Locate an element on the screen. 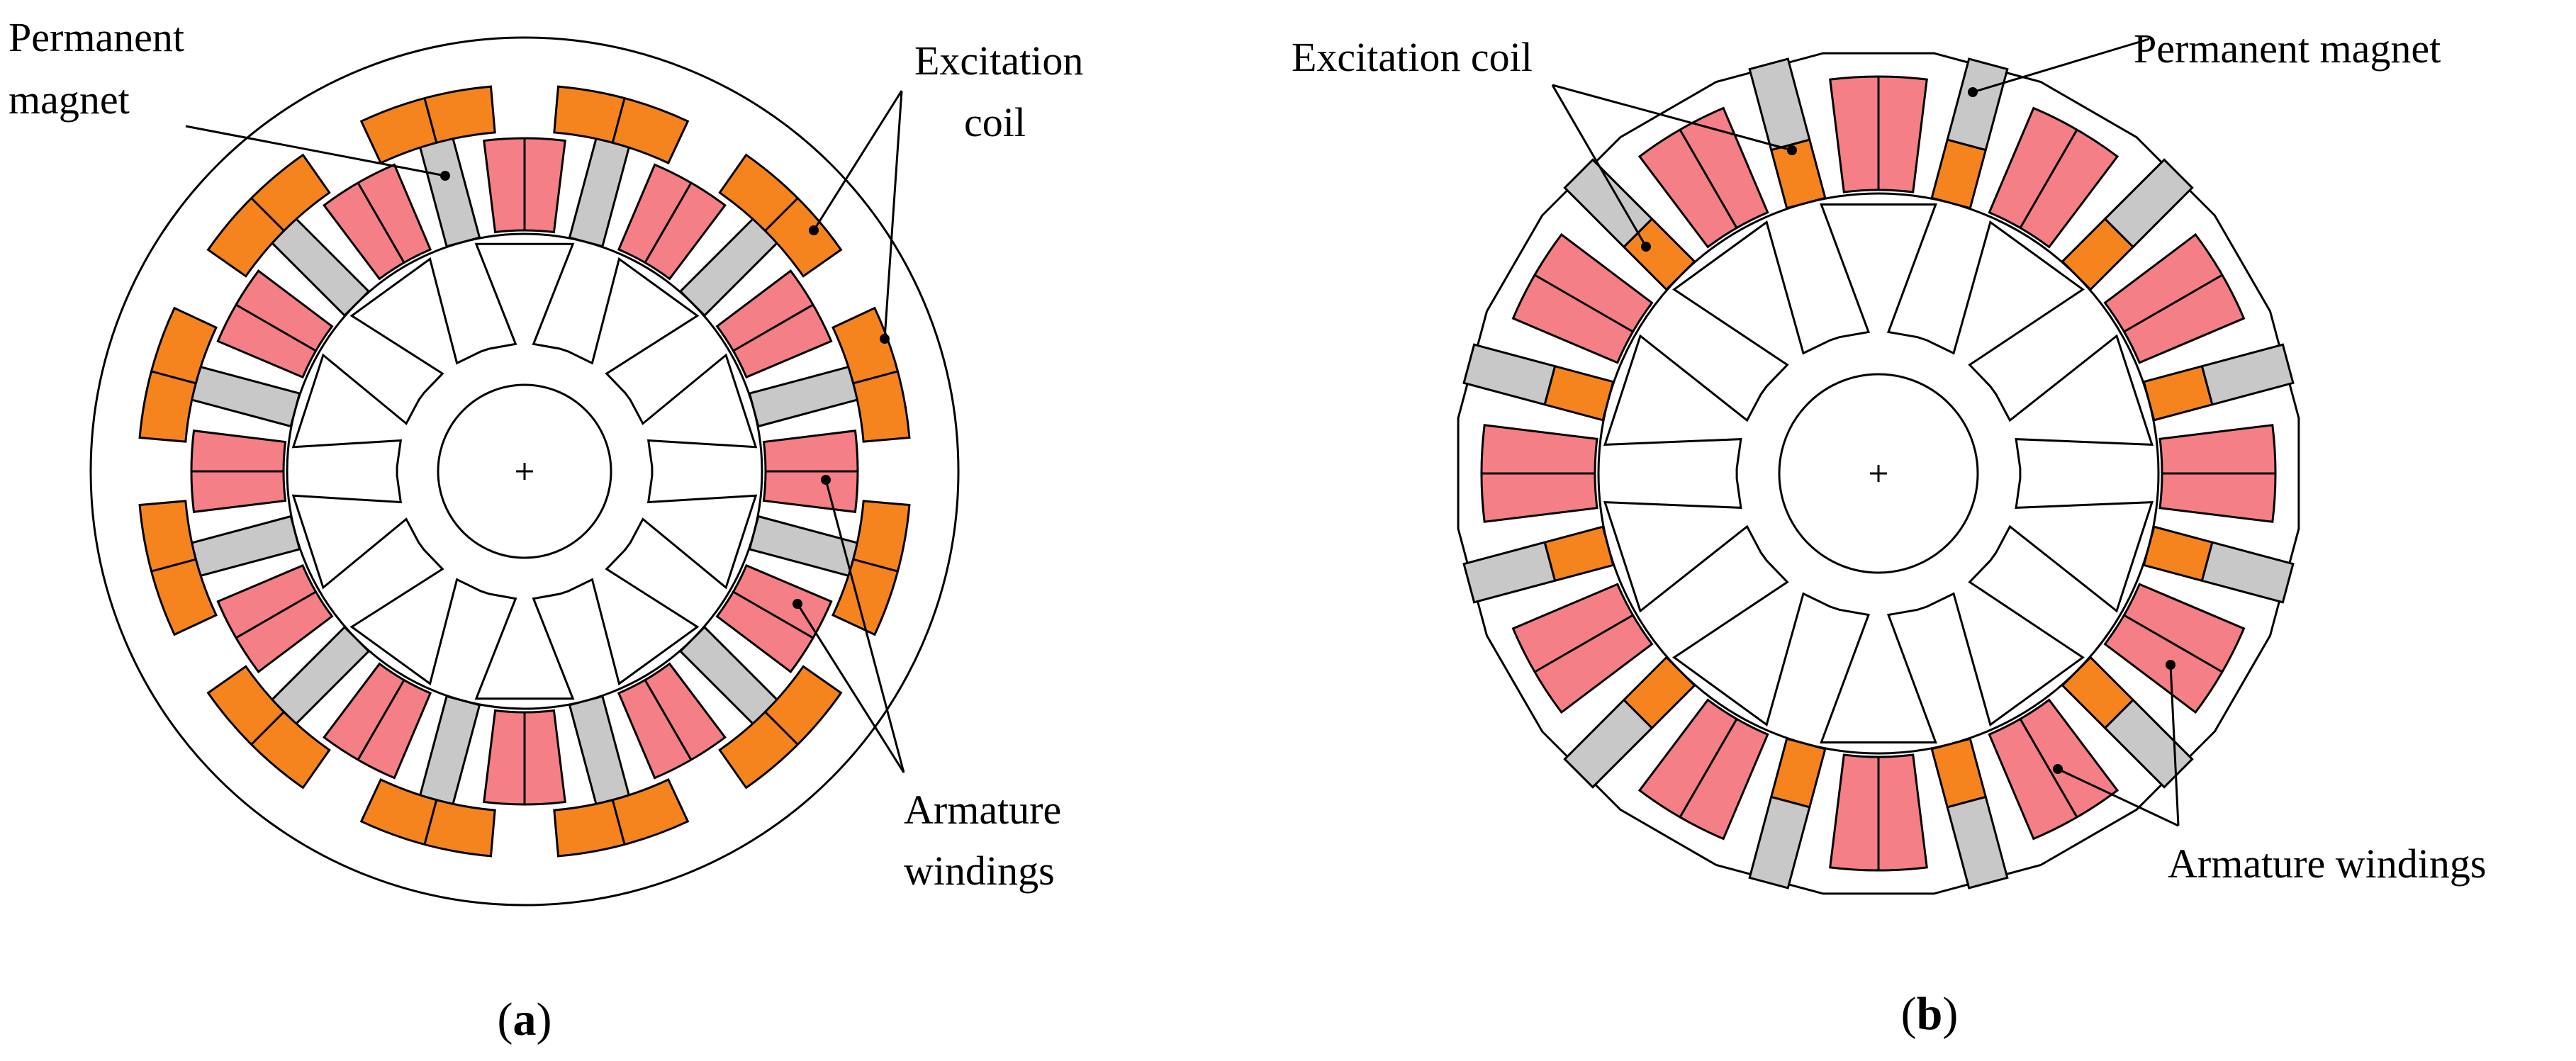 This screenshot has height=1061, width=2576. figure-b-center-mark is located at coordinates (1878, 473).